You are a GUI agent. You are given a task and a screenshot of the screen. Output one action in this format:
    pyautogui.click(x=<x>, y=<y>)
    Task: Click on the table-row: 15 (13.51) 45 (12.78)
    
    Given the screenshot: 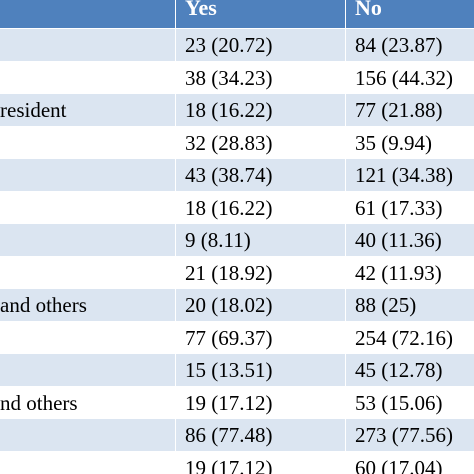 What is the action you would take?
    pyautogui.click(x=237, y=370)
    